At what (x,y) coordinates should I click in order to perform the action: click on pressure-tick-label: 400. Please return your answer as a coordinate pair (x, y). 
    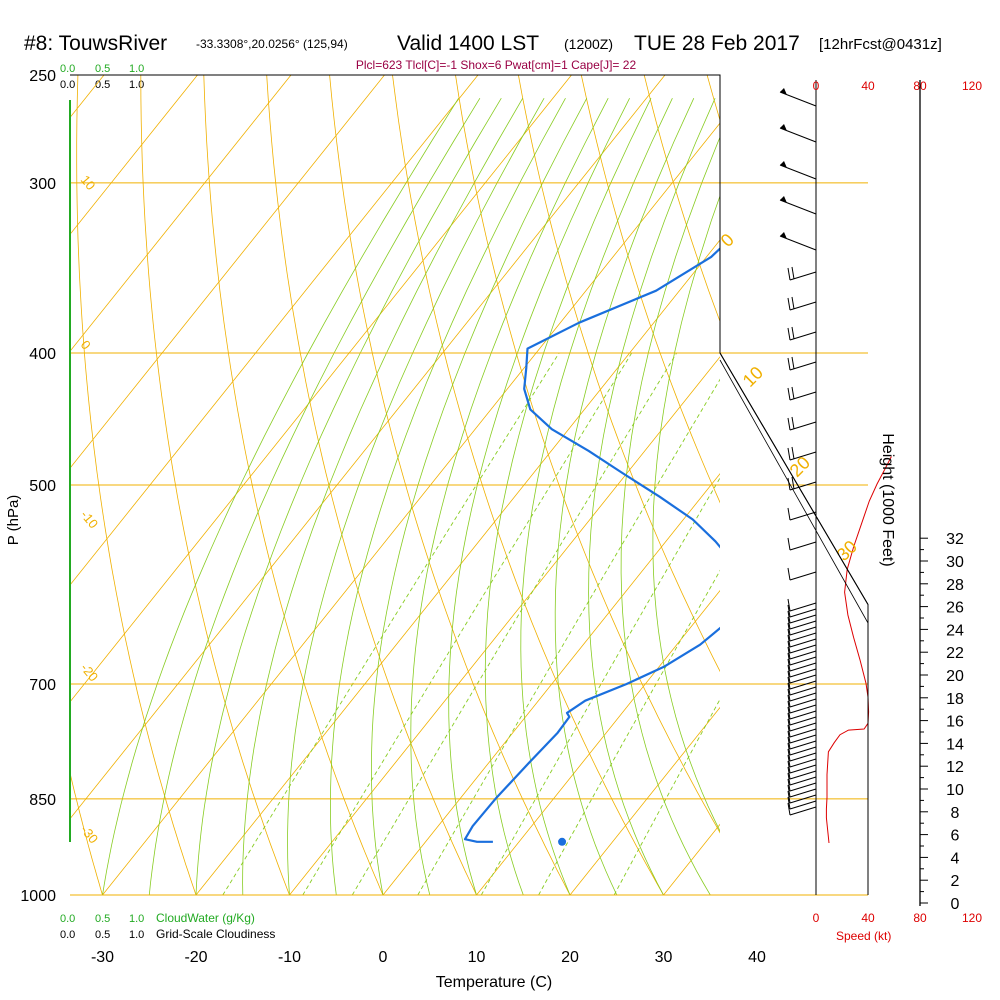
    Looking at the image, I should click on (42, 354).